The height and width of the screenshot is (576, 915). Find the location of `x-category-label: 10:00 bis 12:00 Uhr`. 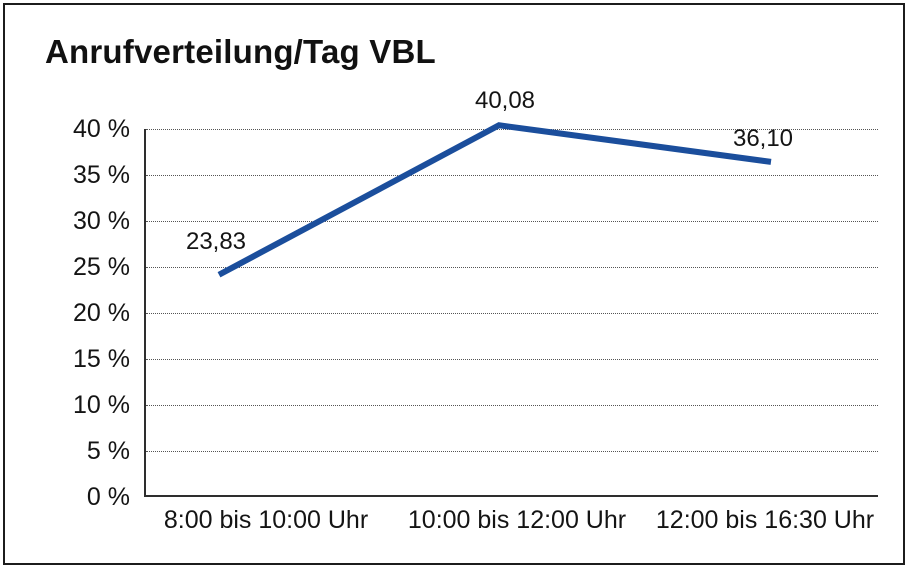

x-category-label: 10:00 bis 12:00 Uhr is located at coordinates (517, 520).